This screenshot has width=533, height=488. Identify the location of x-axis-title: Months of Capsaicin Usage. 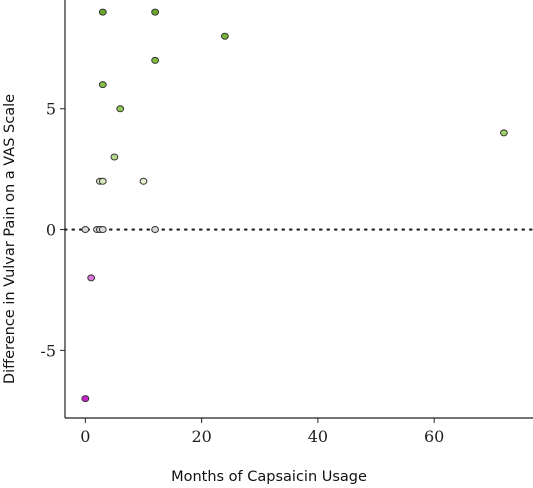
(269, 477).